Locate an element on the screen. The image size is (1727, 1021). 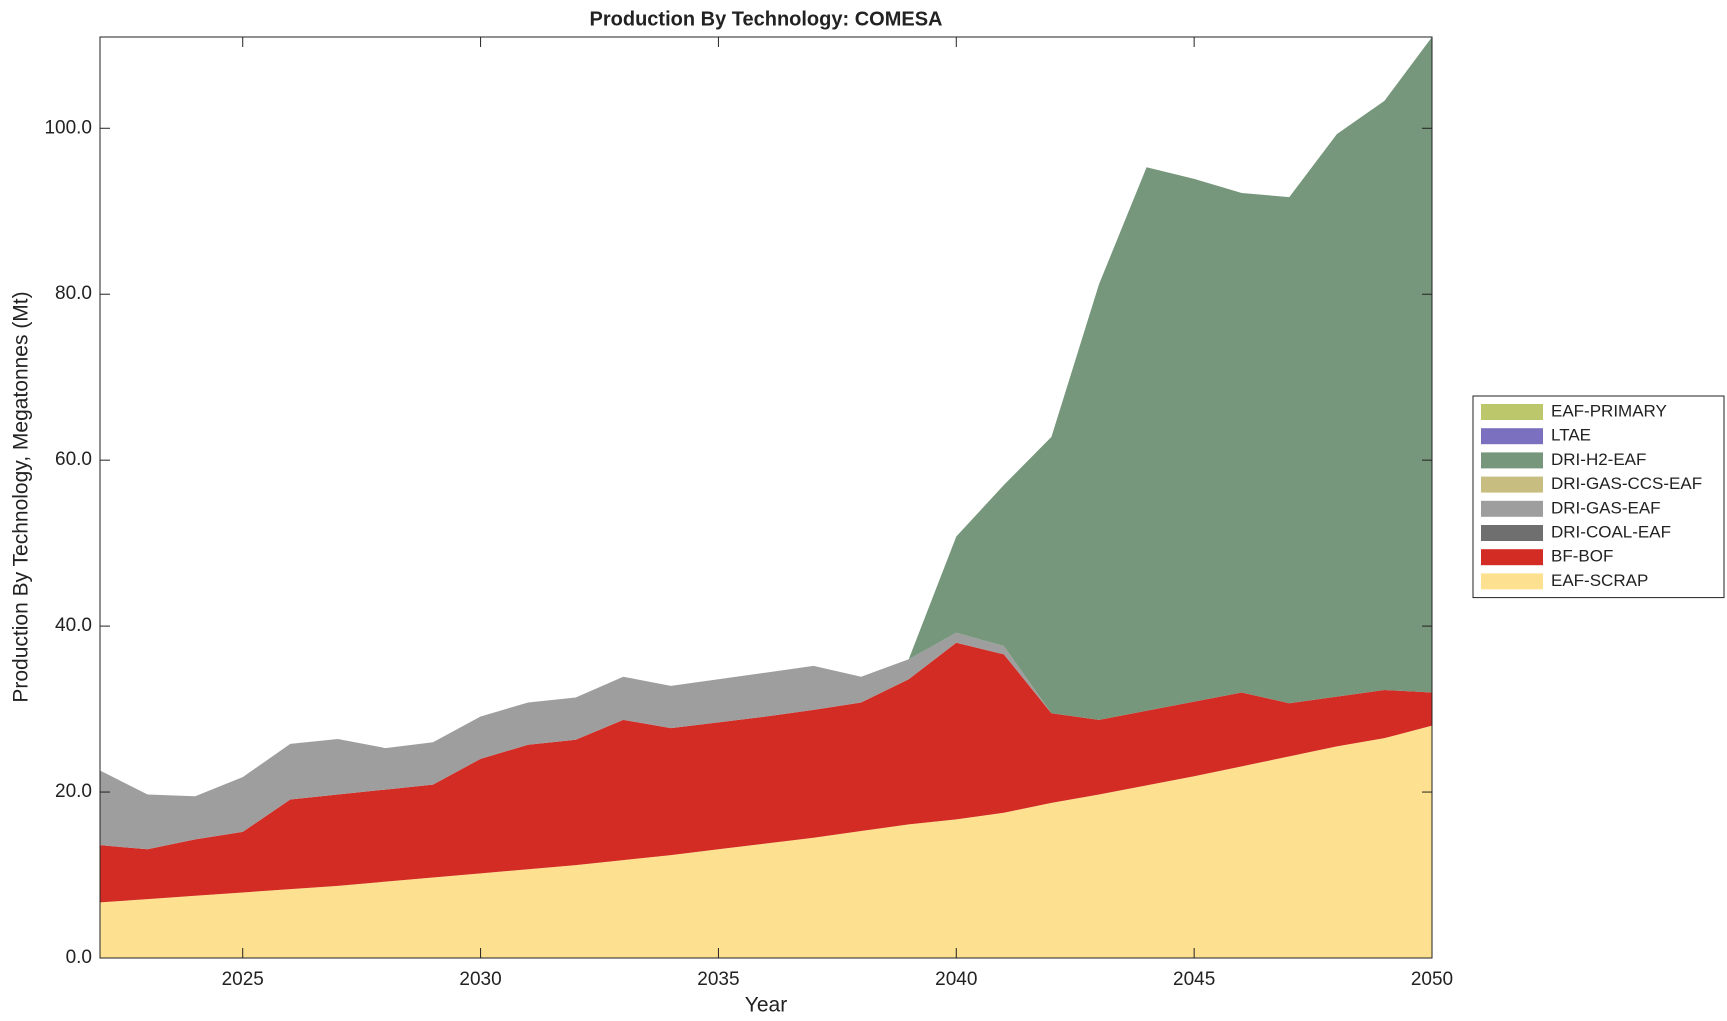
legend-label: DRI-GAS-CCS-EAF is located at coordinates (1626, 483).